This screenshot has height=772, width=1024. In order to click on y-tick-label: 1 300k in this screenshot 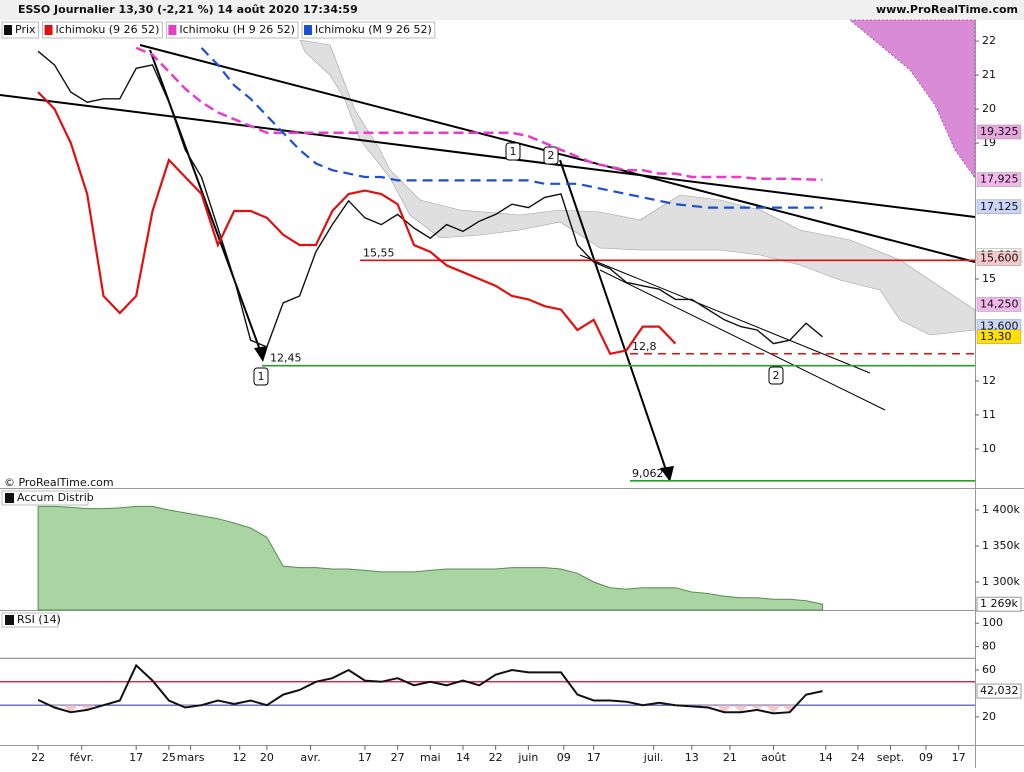, I will do `click(1001, 581)`.